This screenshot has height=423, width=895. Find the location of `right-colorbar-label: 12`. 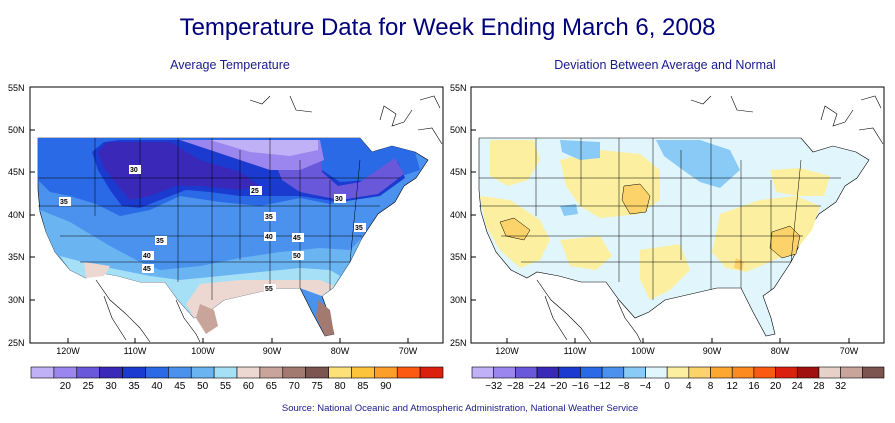

right-colorbar-label: 12 is located at coordinates (733, 386).